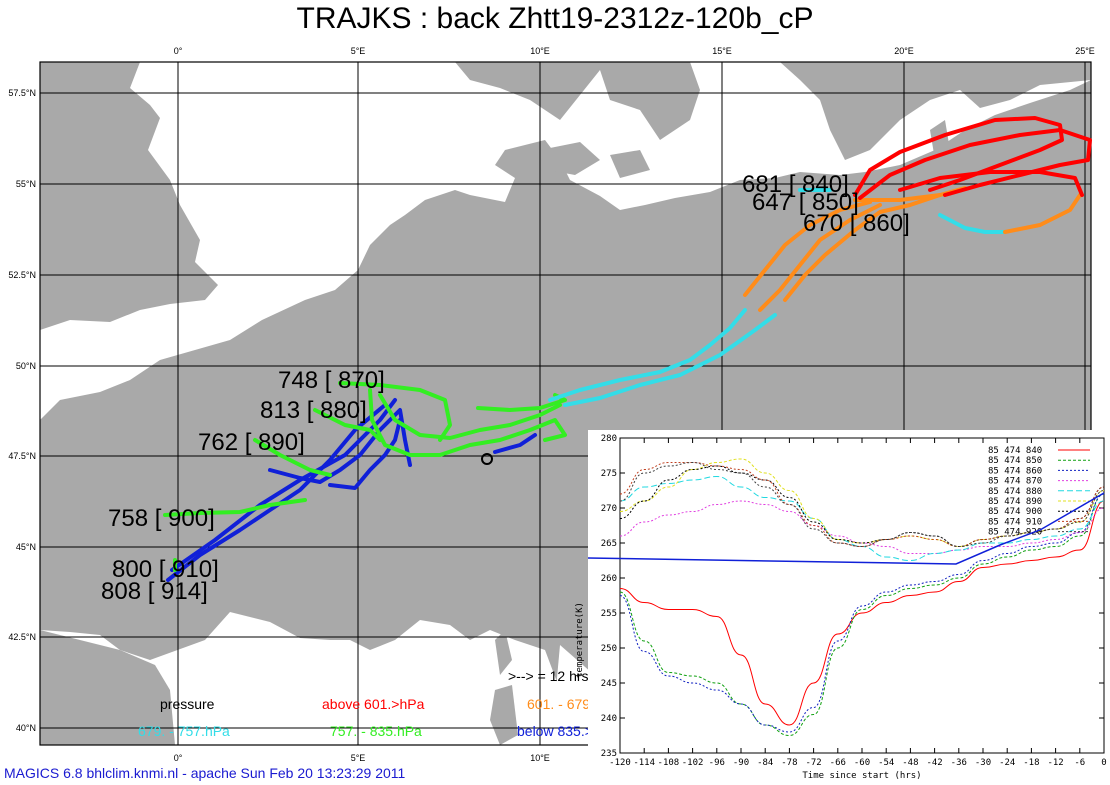  What do you see at coordinates (1015, 461) in the screenshot?
I see `inset-legend-label-1: 85 474 850` at bounding box center [1015, 461].